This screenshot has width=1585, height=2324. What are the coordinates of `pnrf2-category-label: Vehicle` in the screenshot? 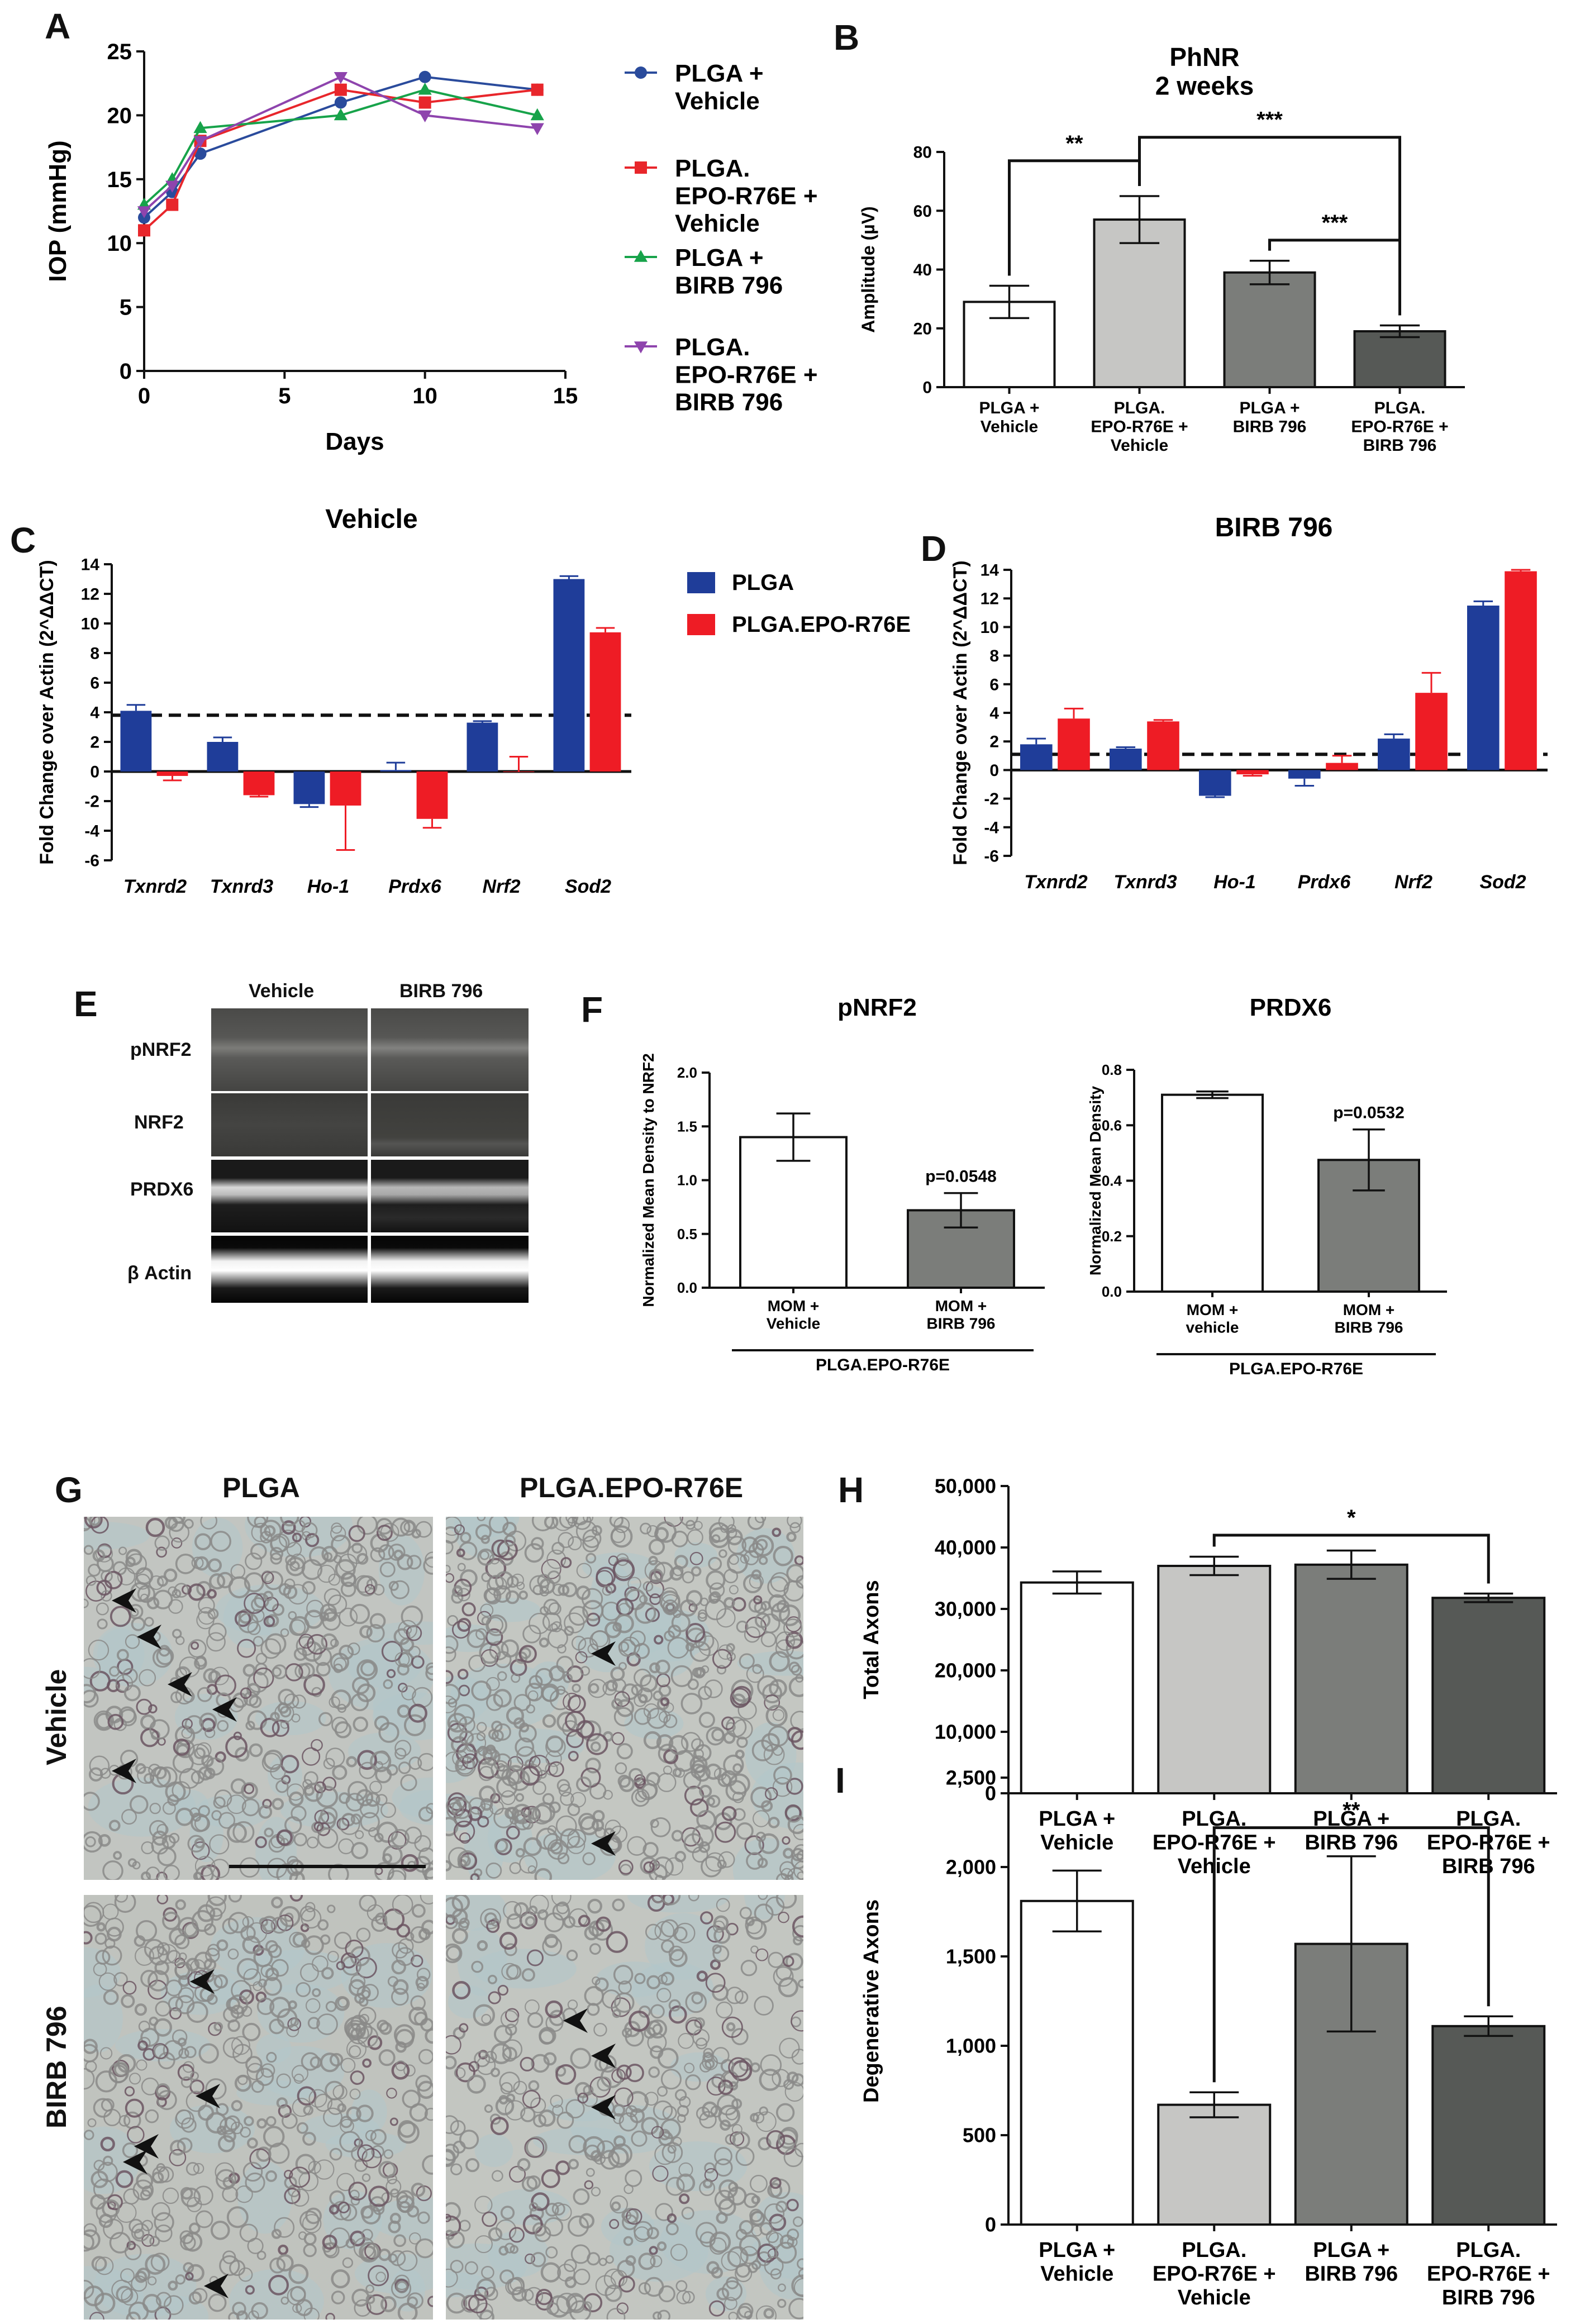 It's located at (794, 1324).